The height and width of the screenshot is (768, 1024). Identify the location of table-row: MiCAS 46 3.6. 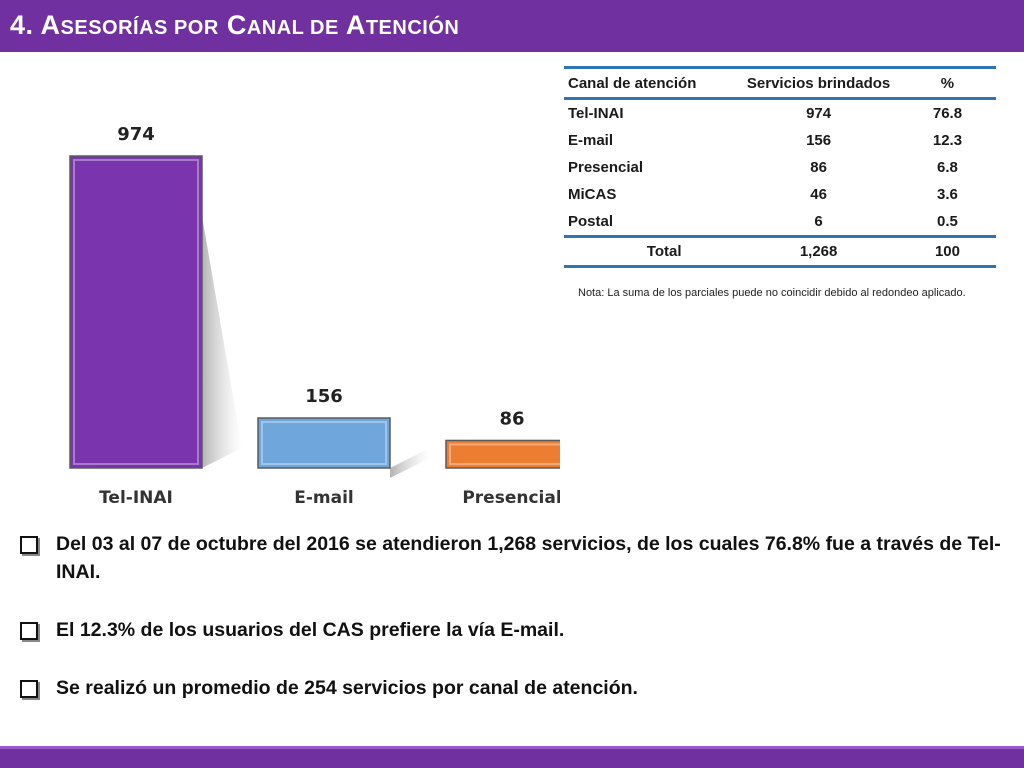
(780, 194).